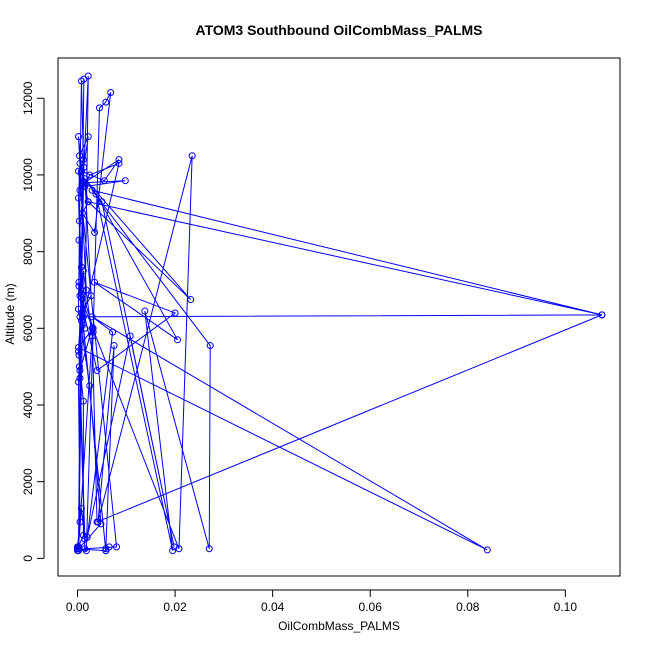 This screenshot has height=650, width=650. Describe the element at coordinates (28, 328) in the screenshot. I see `y-tick-label: 6000` at that location.